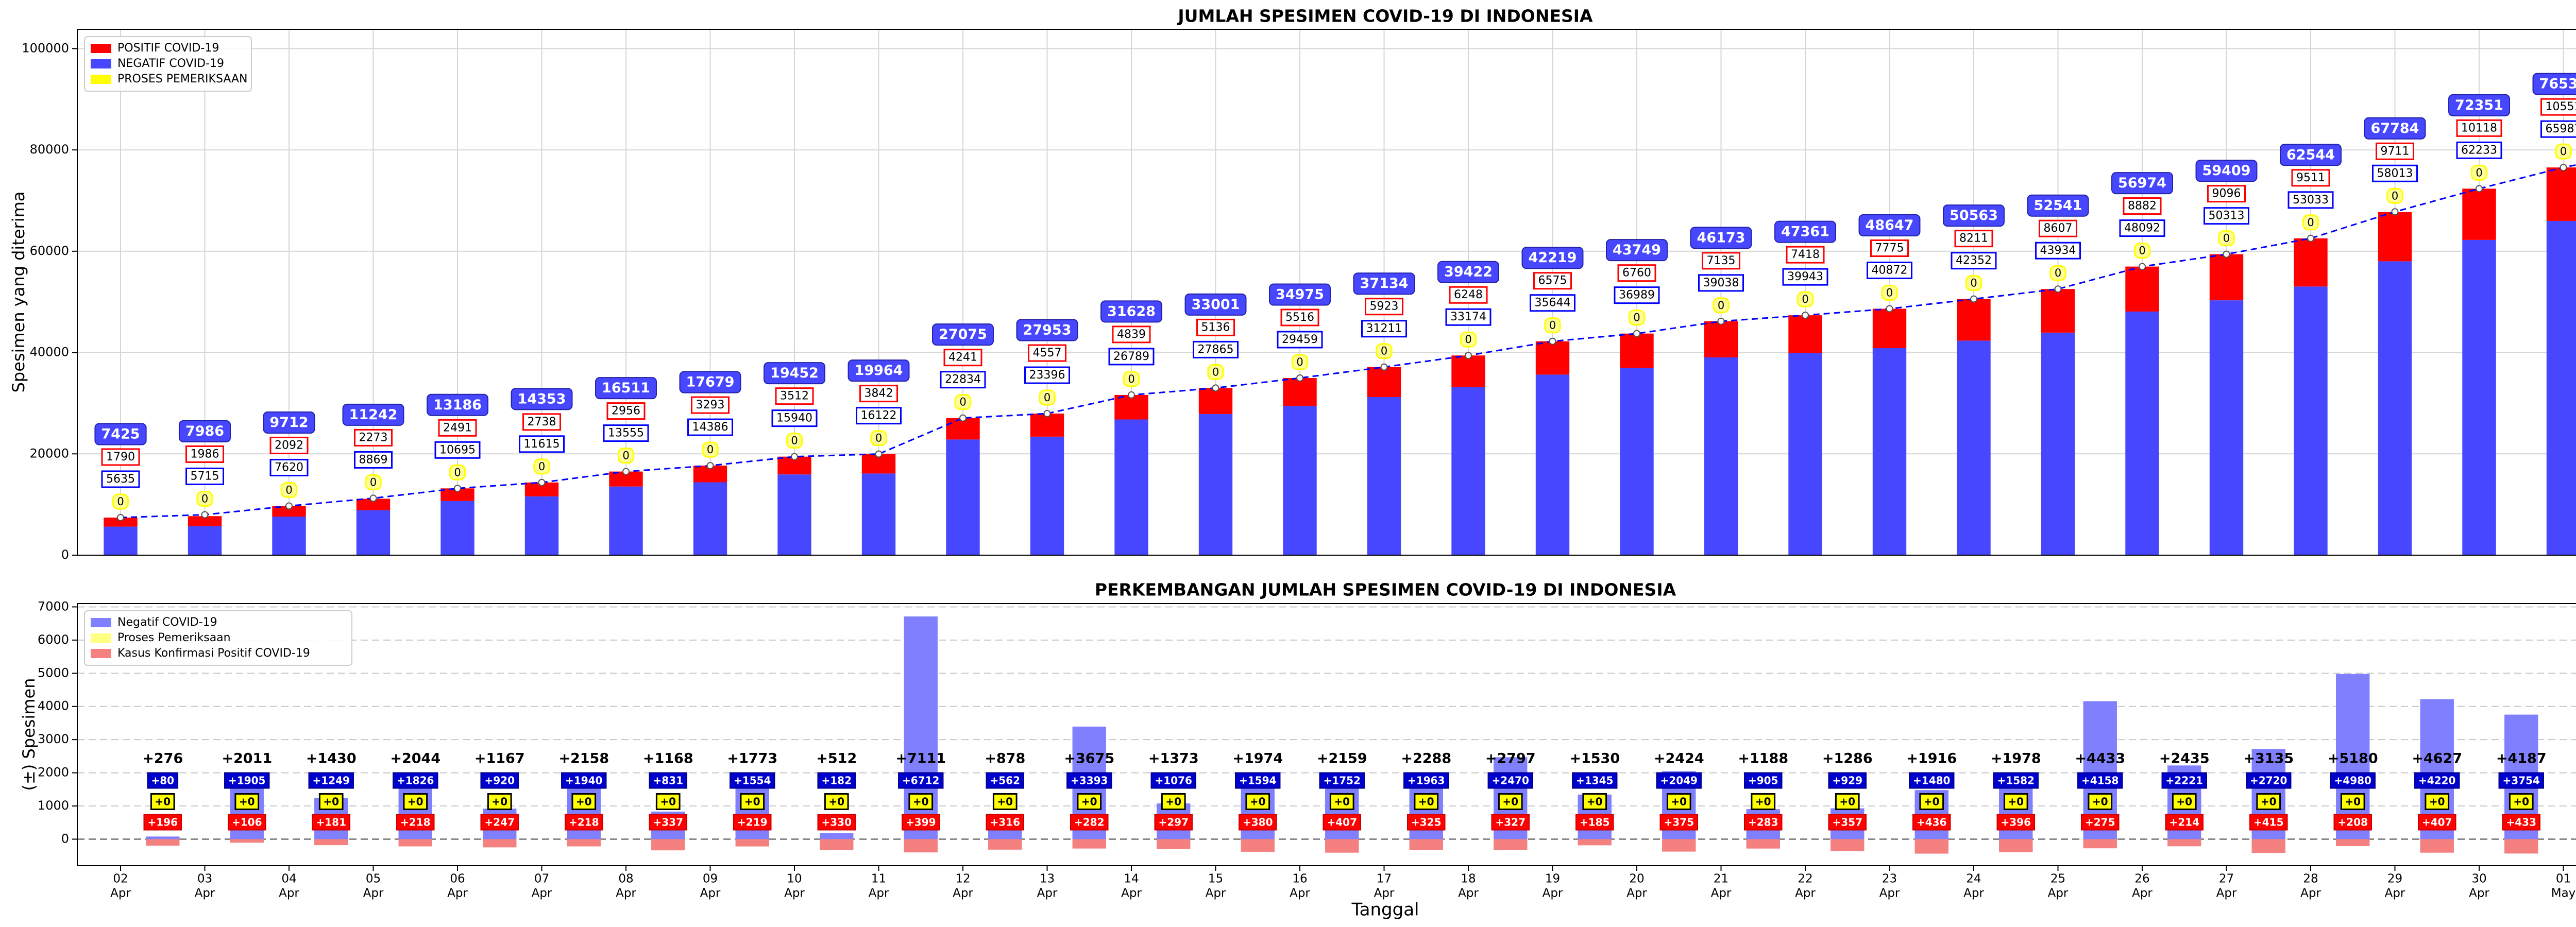  What do you see at coordinates (1763, 822) in the screenshot?
I see `positif-label: +283` at bounding box center [1763, 822].